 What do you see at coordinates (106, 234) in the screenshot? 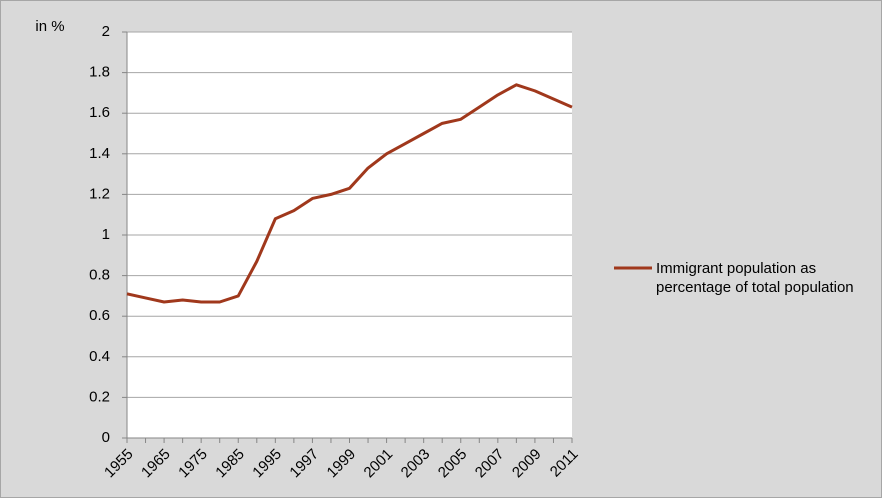
I see `y-tick-label: 1` at bounding box center [106, 234].